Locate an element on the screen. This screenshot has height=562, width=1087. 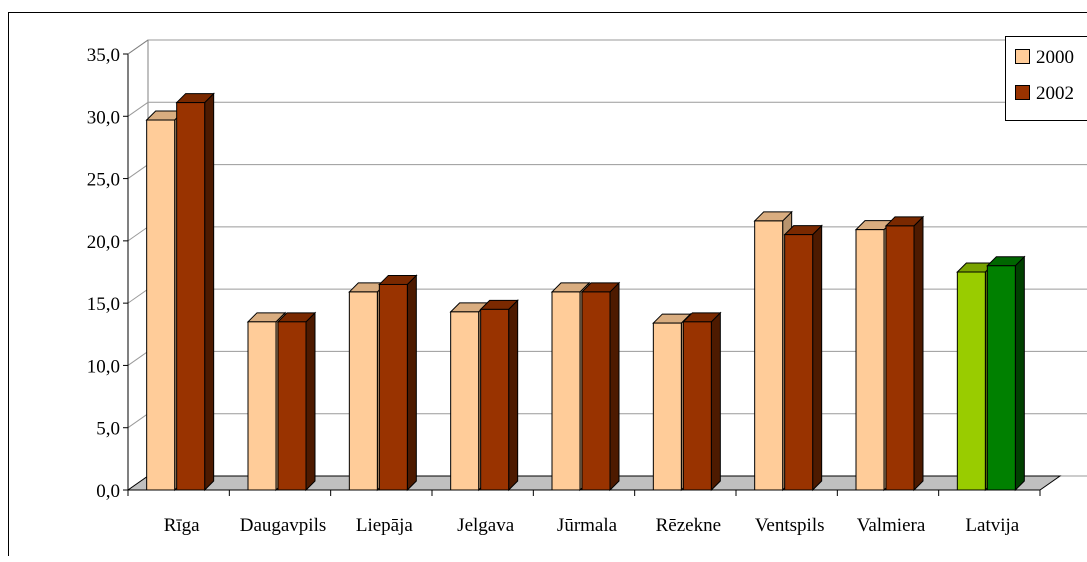
legend-label: 2000 is located at coordinates (1055, 57).